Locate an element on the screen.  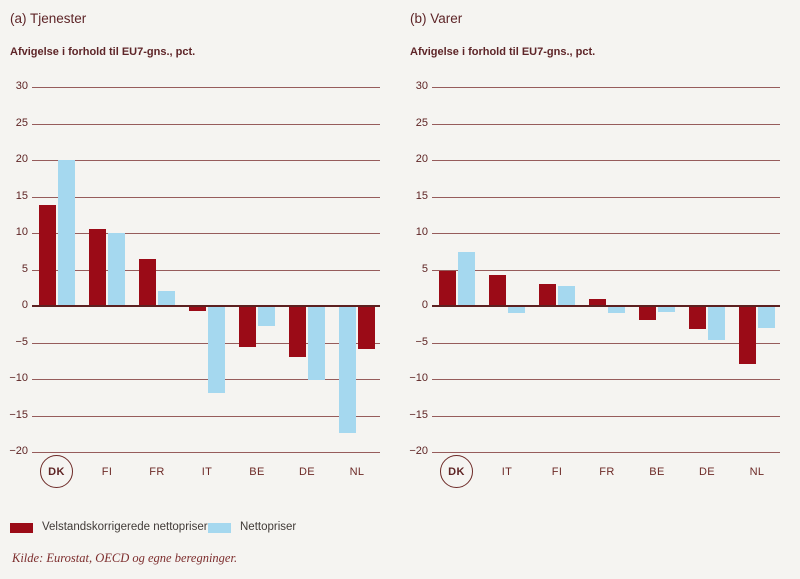
legend-label-nettopriser: Nettopriser is located at coordinates (268, 527).